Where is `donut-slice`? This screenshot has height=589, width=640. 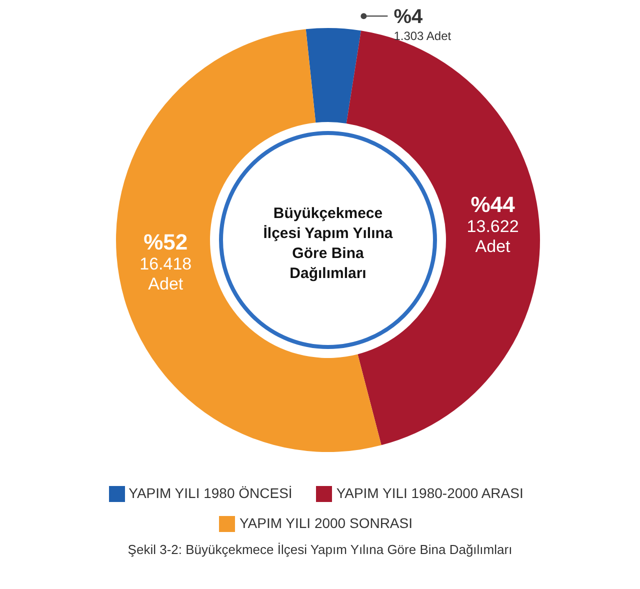
donut-slice is located at coordinates (334, 76).